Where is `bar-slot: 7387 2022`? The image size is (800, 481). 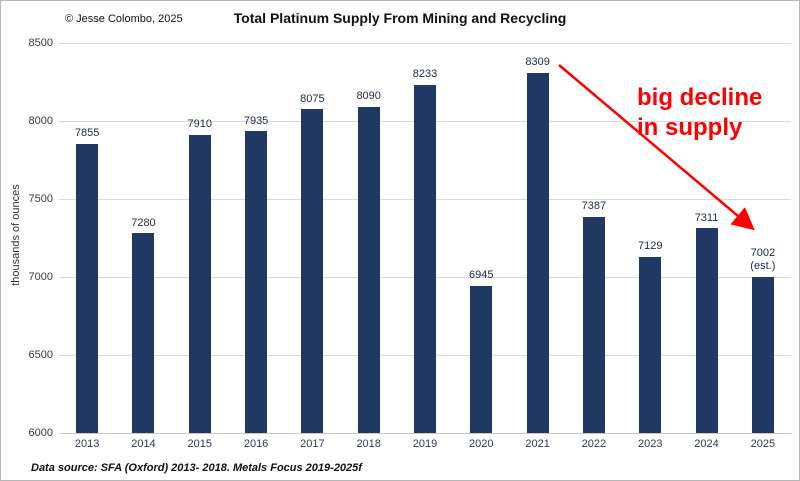
bar-slot: 7387 2022 is located at coordinates (594, 246).